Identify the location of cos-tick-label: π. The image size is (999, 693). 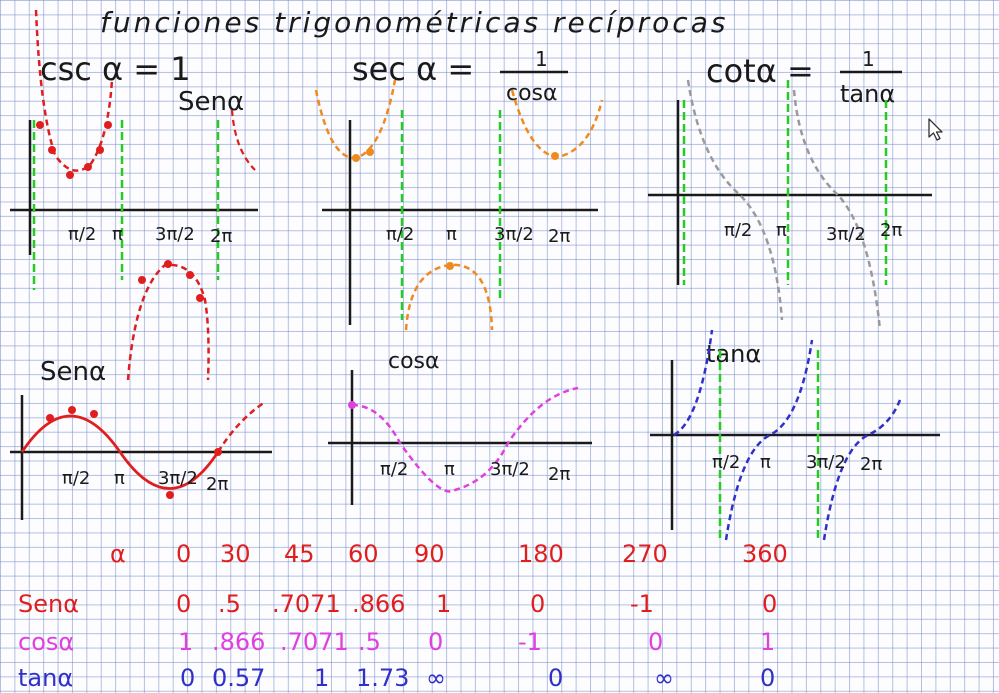
(449, 469).